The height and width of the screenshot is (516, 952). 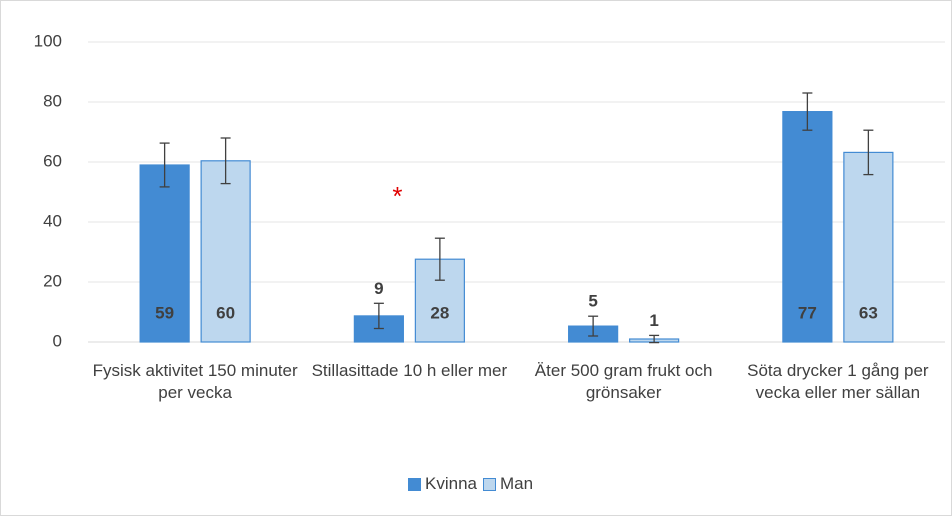 What do you see at coordinates (623, 381) in the screenshot?
I see `x-tick-label: Äter 500 gram frukt och grönsaker` at bounding box center [623, 381].